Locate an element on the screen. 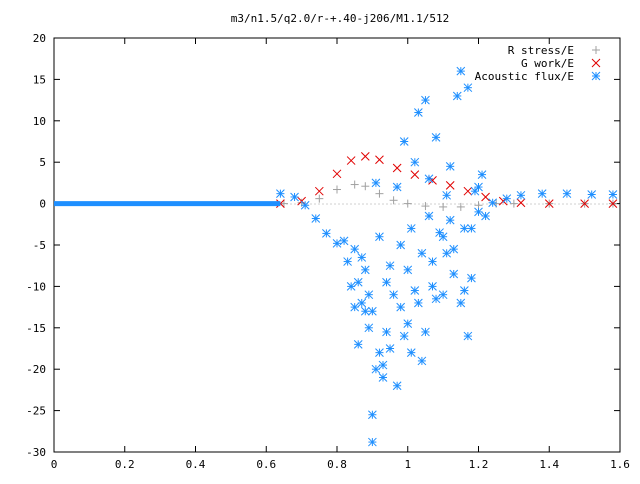  legend-label: Acoustic flux/E is located at coordinates (524, 76).